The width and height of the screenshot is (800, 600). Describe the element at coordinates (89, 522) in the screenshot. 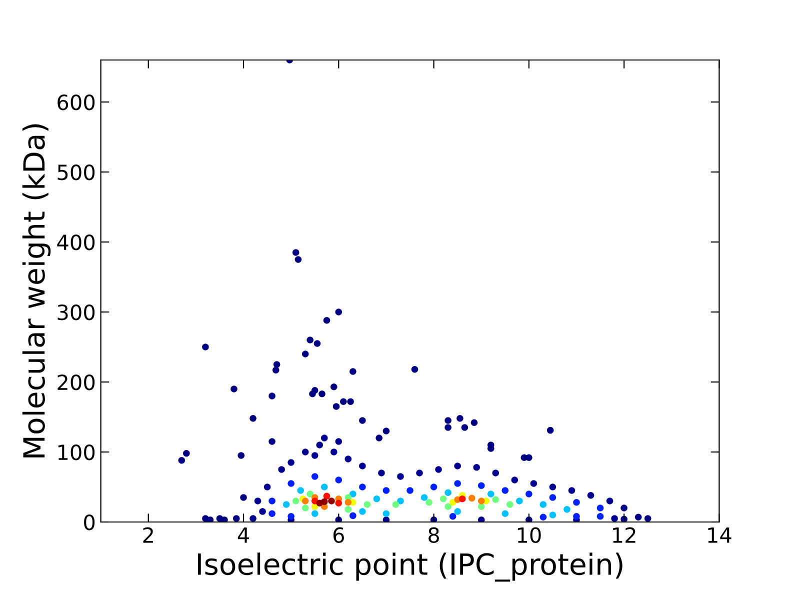

I see `y-tick-label: 0` at that location.